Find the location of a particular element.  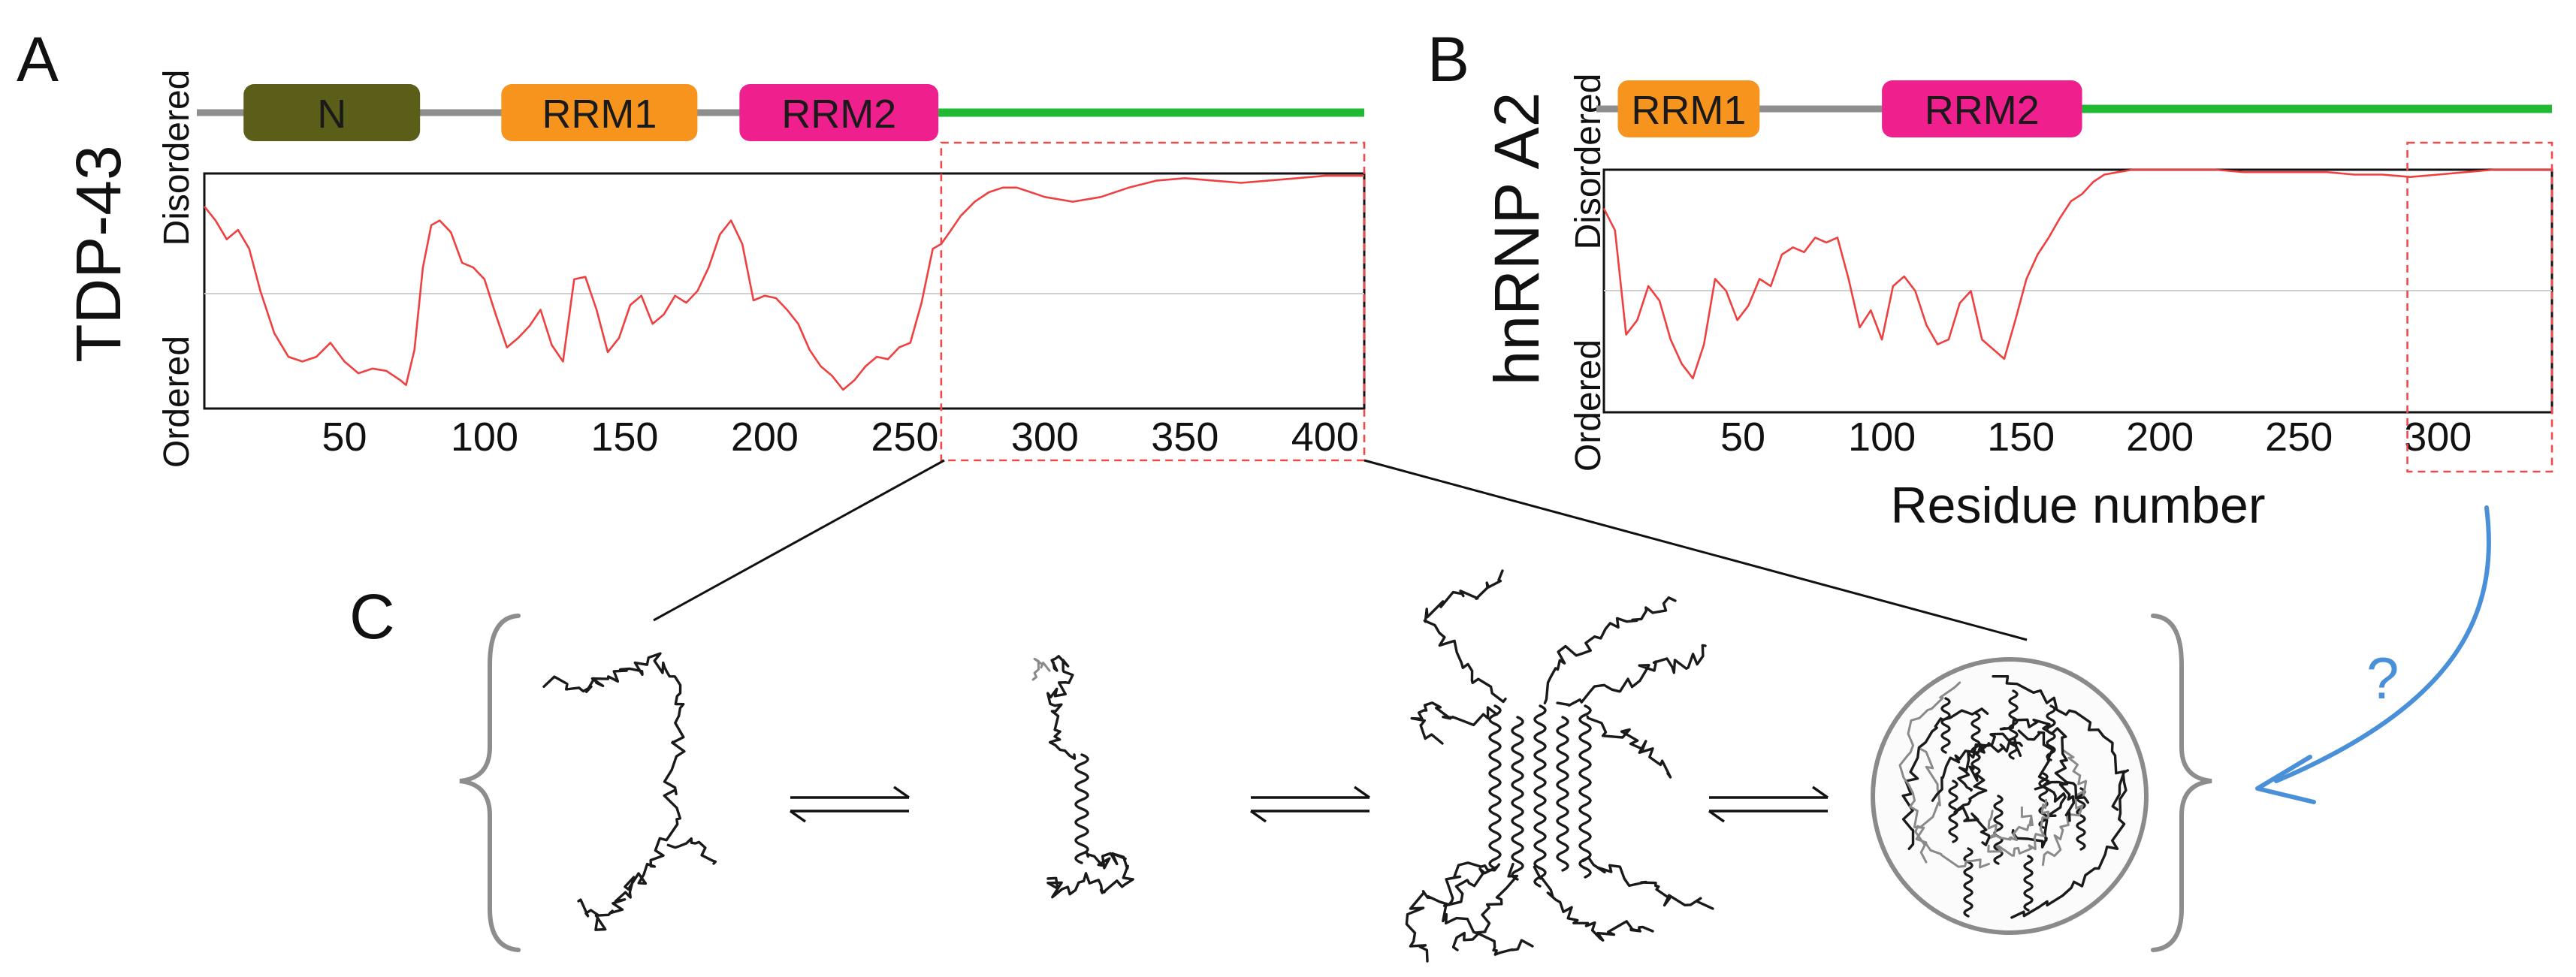

domain-bar-hnrnpa2: RRM1 RRM2 is located at coordinates (2074, 108).